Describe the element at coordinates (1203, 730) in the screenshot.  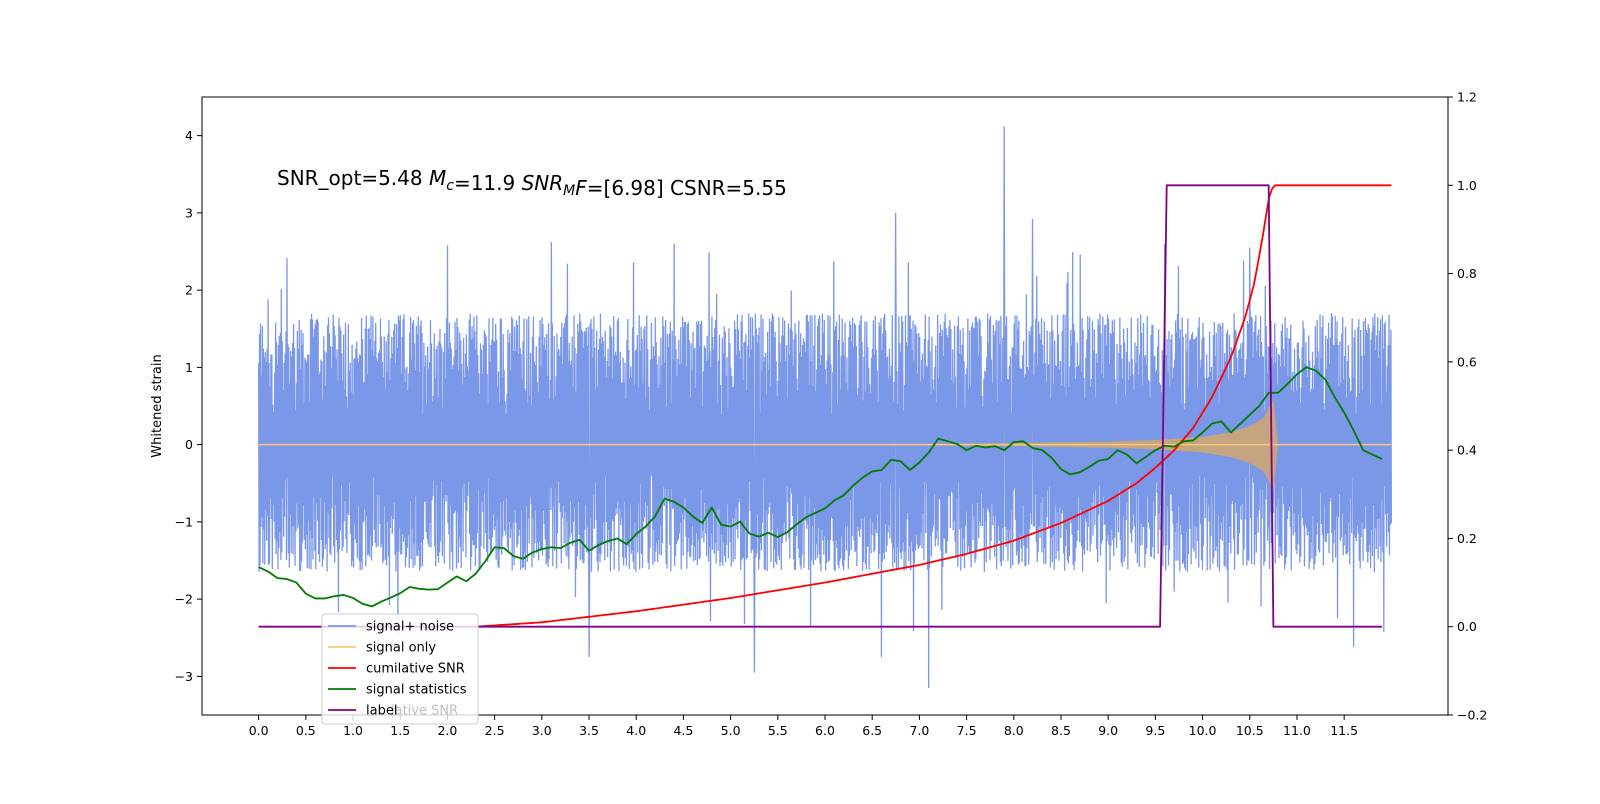
I see `x-tick-label: 10.0` at that location.